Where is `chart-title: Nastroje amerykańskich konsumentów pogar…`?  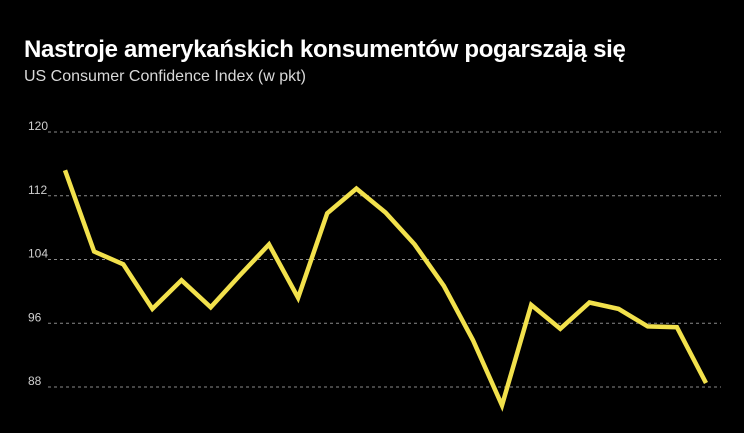
chart-title: Nastroje amerykańskich konsumentów pogar… is located at coordinates (325, 49).